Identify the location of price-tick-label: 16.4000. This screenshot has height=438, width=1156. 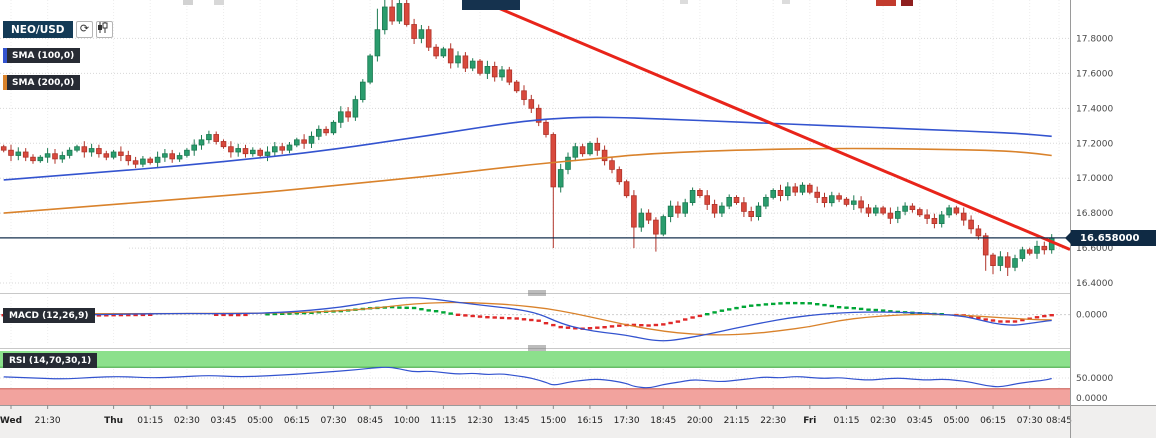
(1094, 284).